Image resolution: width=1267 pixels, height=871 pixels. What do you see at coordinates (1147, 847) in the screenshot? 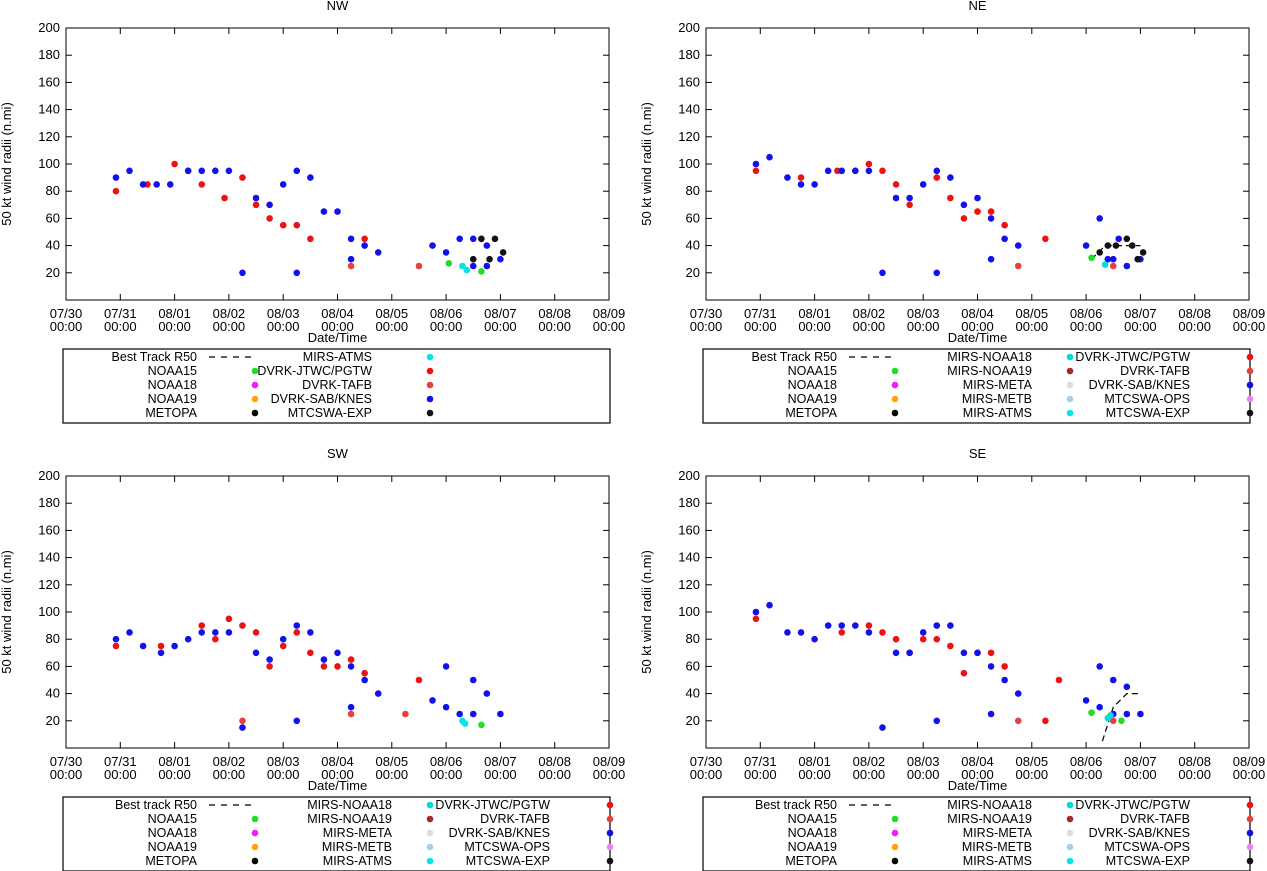
I see `legend-label: MTCSWA-OPS` at bounding box center [1147, 847].